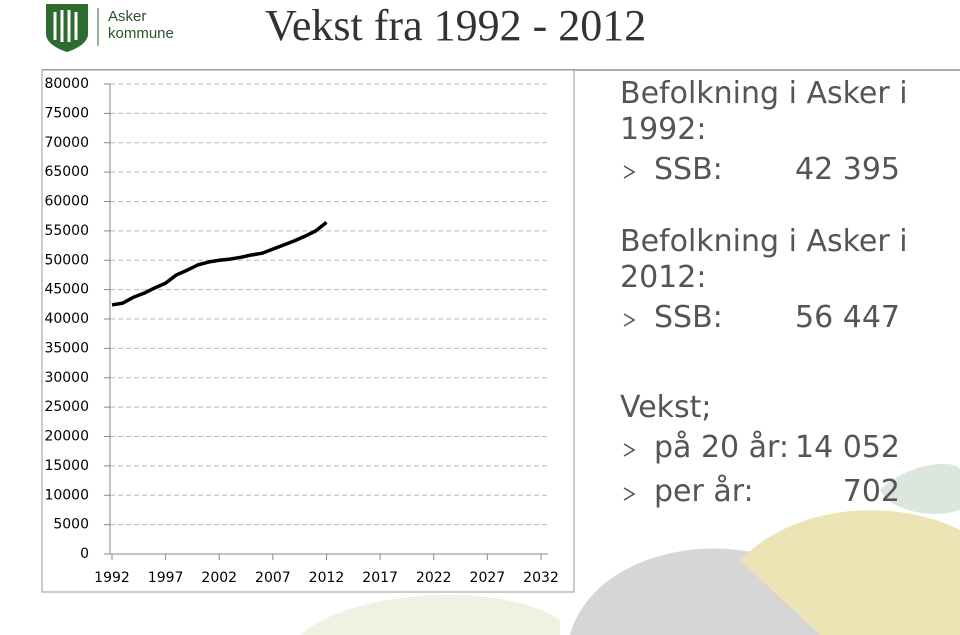 The image size is (960, 635). I want to click on info-block: Vekst; på 20 år: 14 052 per år: 702, so click(770, 452).